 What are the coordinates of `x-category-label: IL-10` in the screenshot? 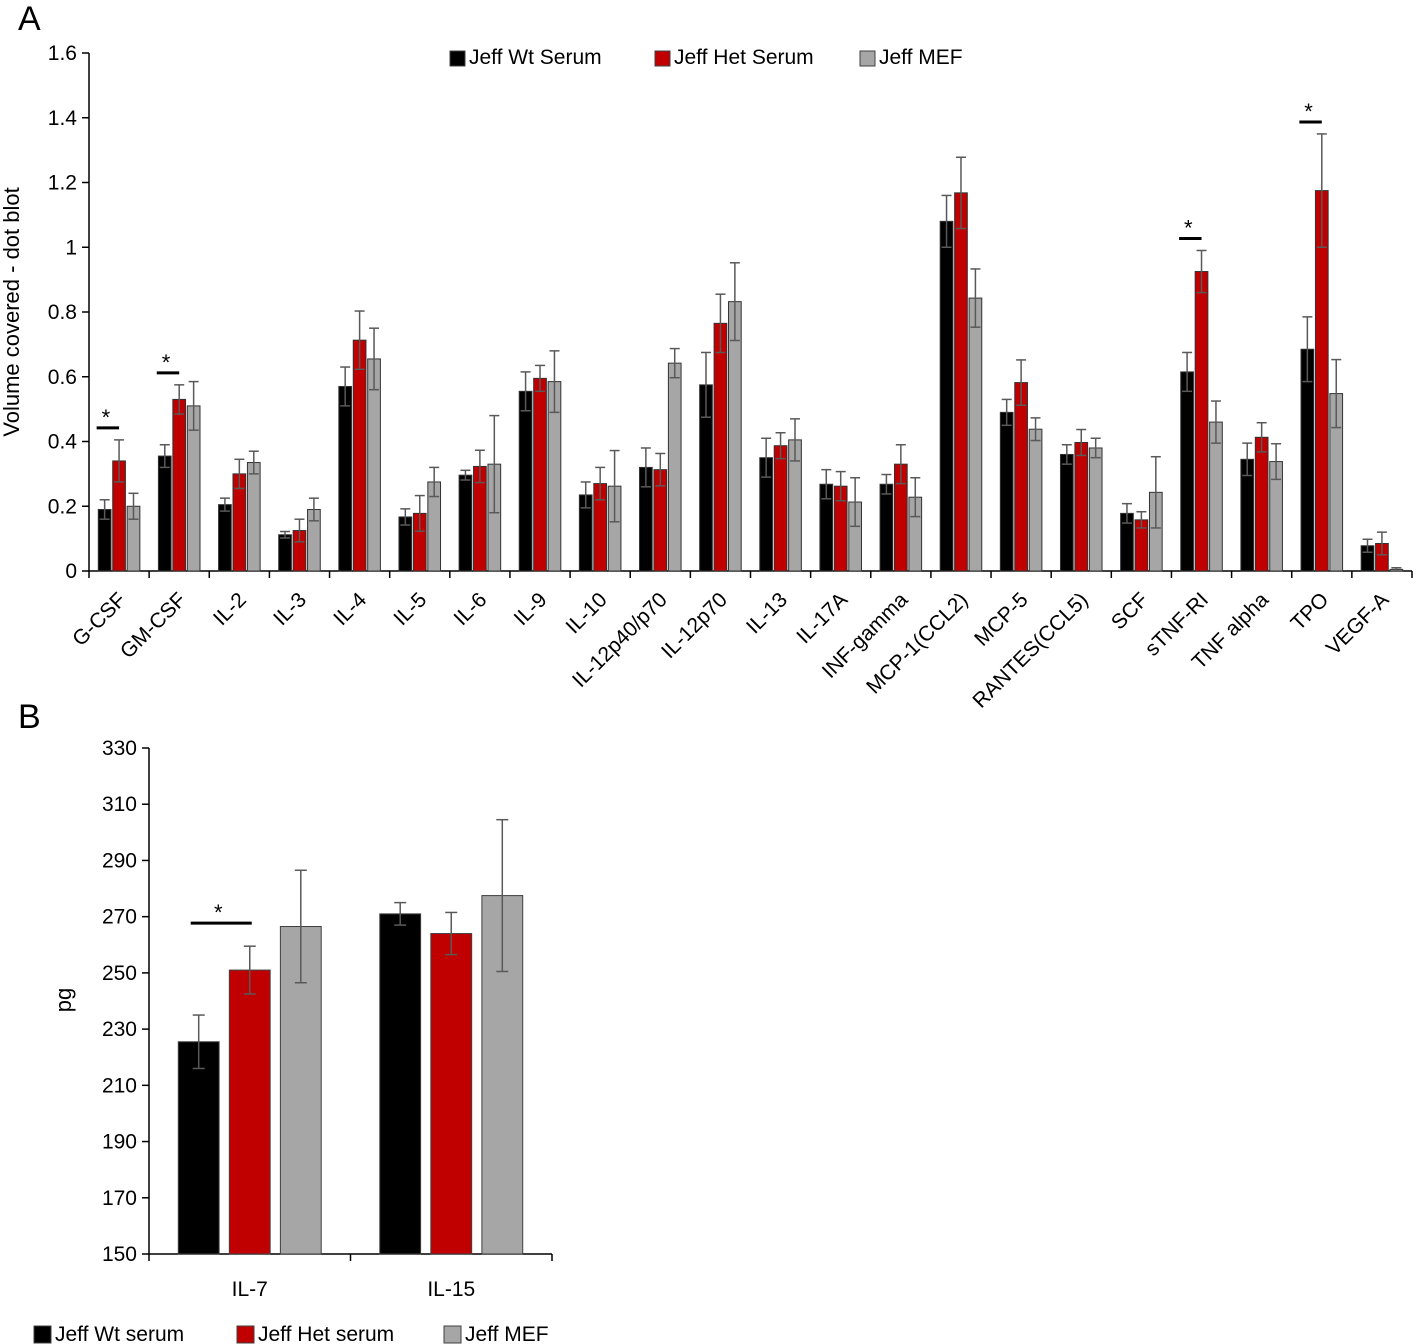 It's located at (587, 613).